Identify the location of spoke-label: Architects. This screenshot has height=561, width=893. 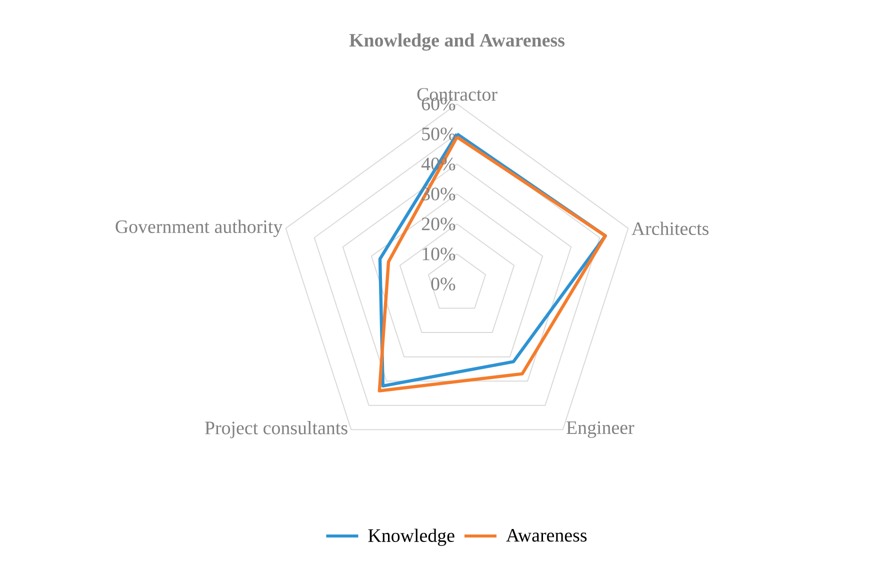
(670, 229).